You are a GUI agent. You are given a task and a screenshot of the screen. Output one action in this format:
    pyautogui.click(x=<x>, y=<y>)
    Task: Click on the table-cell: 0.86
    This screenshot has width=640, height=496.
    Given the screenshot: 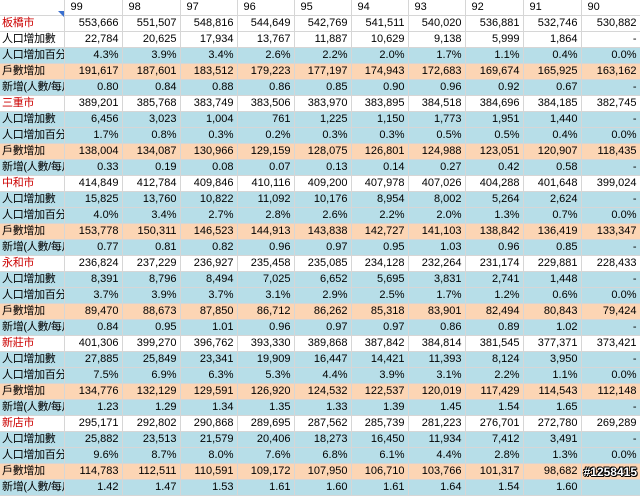 What is the action you would take?
    pyautogui.click(x=437, y=327)
    